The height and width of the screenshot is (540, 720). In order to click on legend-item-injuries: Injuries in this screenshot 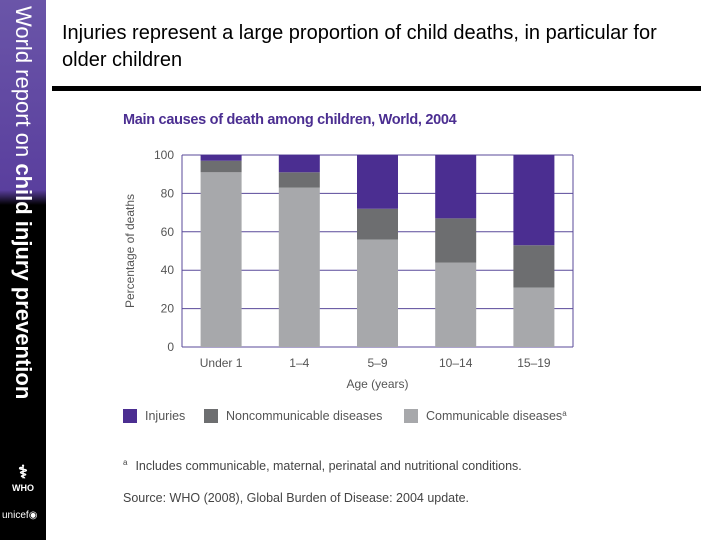, I will do `click(154, 416)`.